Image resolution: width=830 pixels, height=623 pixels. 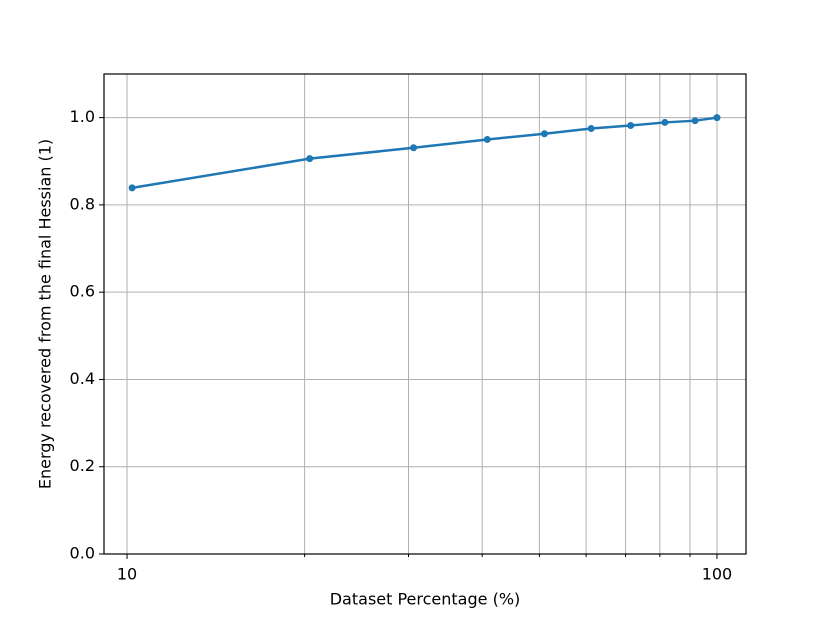 What do you see at coordinates (424, 153) in the screenshot?
I see `data-line` at bounding box center [424, 153].